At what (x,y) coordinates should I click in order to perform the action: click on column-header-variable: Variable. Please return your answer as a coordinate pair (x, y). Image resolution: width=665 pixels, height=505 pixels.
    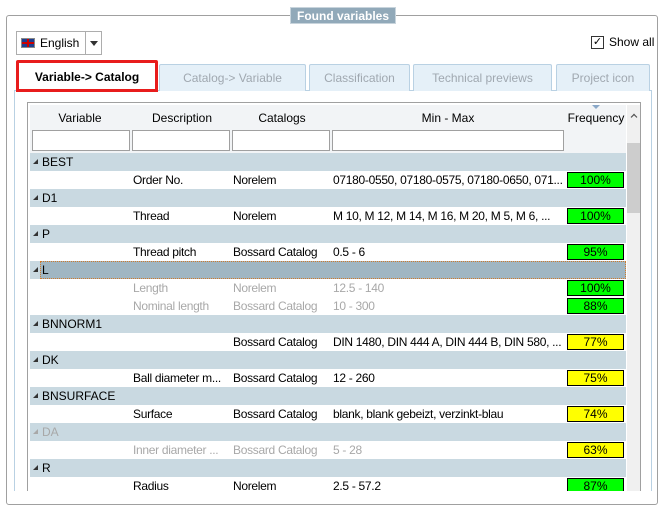
    Looking at the image, I should click on (80, 118).